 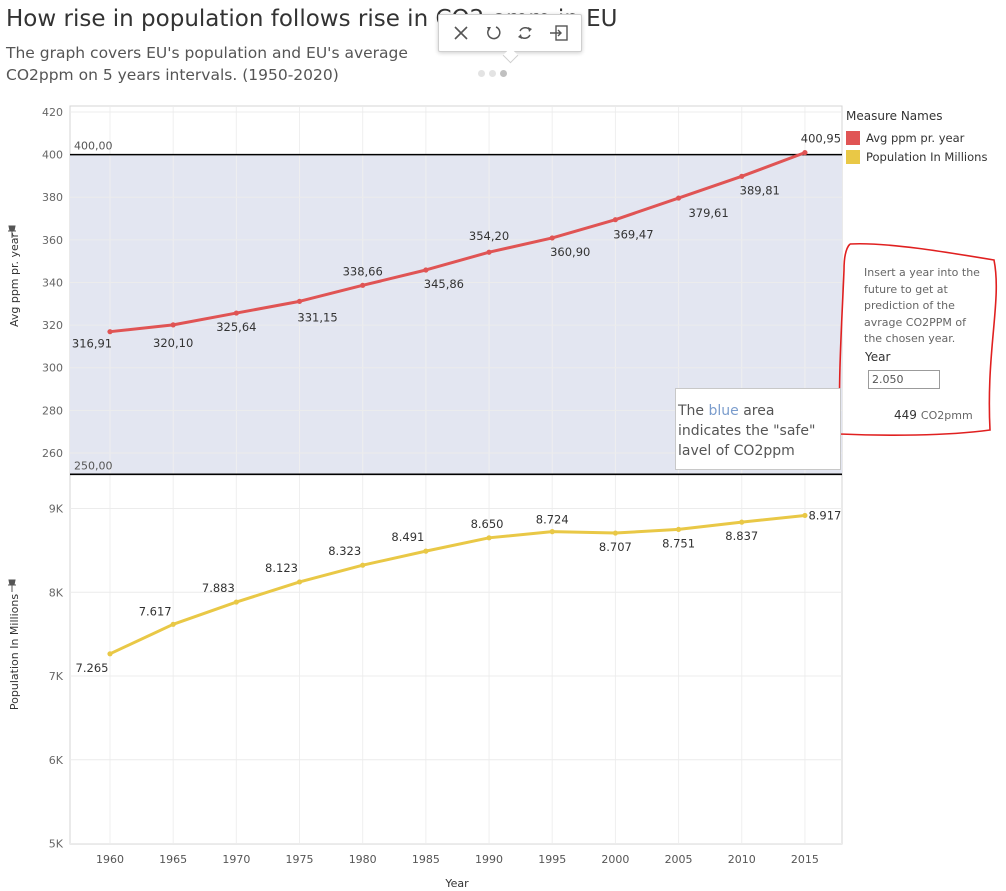 I want to click on legend-item-population: Population In Millions, so click(x=916, y=156).